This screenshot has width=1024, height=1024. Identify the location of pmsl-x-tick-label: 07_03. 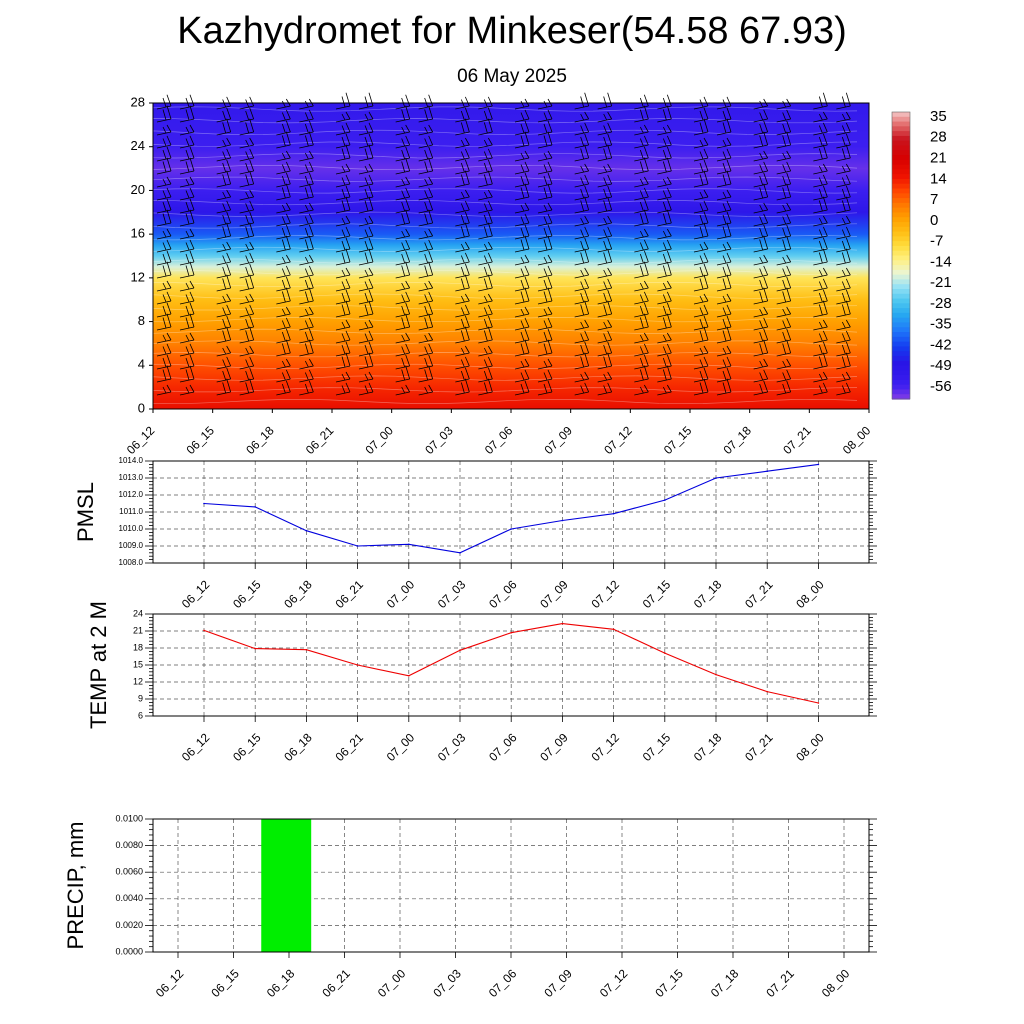
(452, 594).